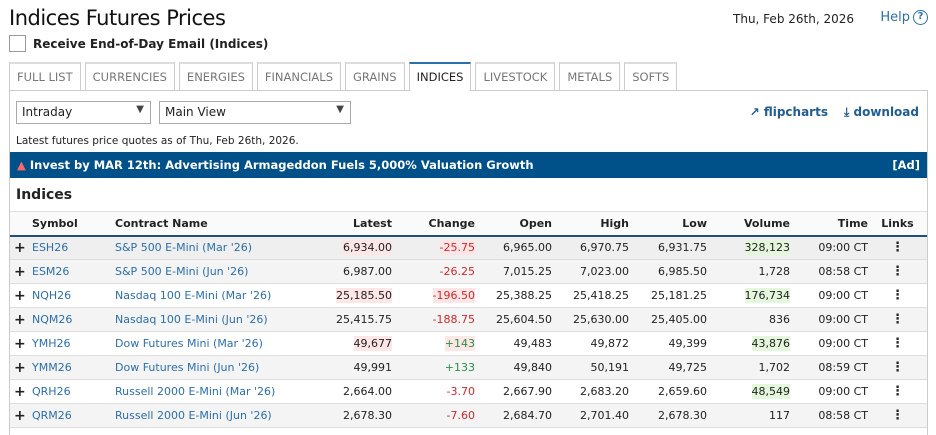  Describe the element at coordinates (138, 43) in the screenshot. I see `email-option: Receive End-of-Day Email (Indices)` at that location.